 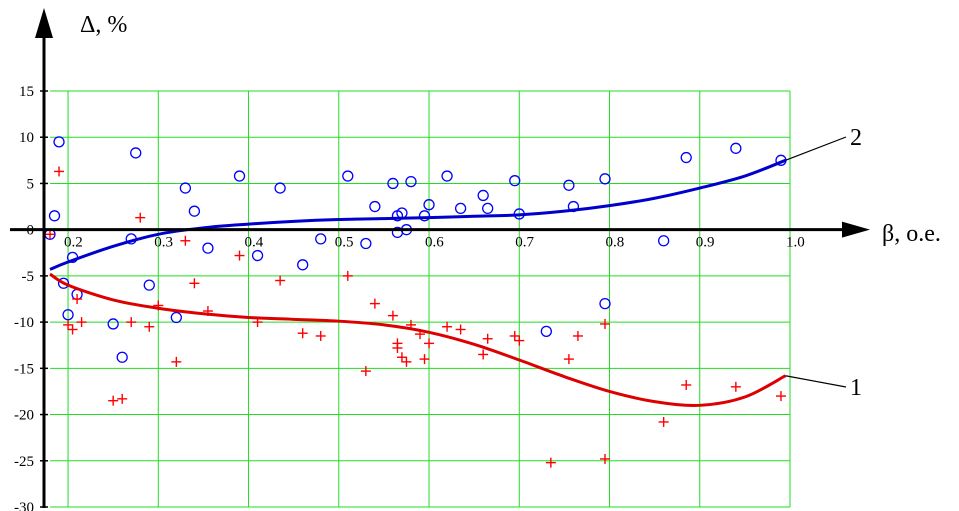 I want to click on x-tick-label: 1.0, so click(x=795, y=243).